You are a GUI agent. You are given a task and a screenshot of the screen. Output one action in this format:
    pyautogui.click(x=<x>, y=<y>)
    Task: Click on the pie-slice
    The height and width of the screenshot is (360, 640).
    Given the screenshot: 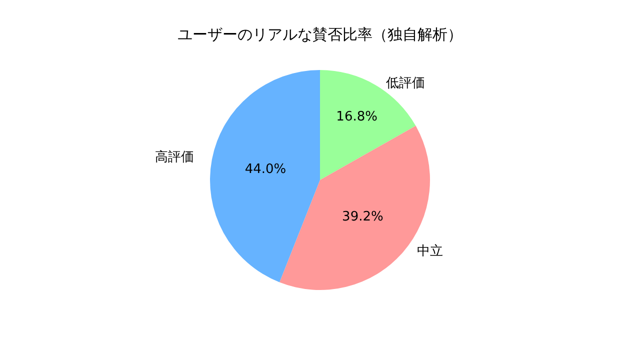 What is the action you would take?
    pyautogui.click(x=265, y=176)
    